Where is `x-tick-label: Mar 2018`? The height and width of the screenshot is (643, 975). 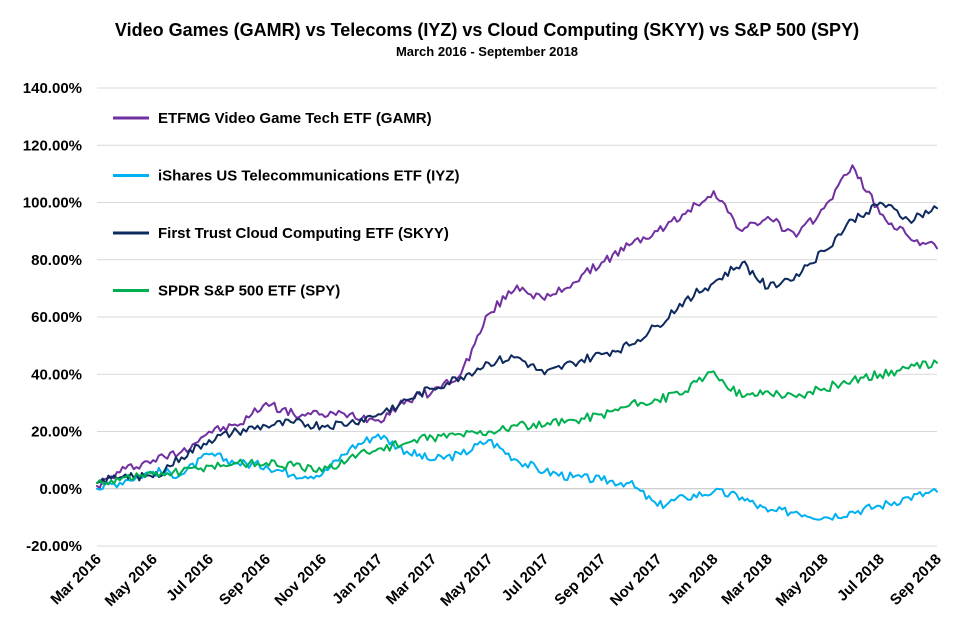
x-tick-label: Mar 2018 is located at coordinates (746, 579).